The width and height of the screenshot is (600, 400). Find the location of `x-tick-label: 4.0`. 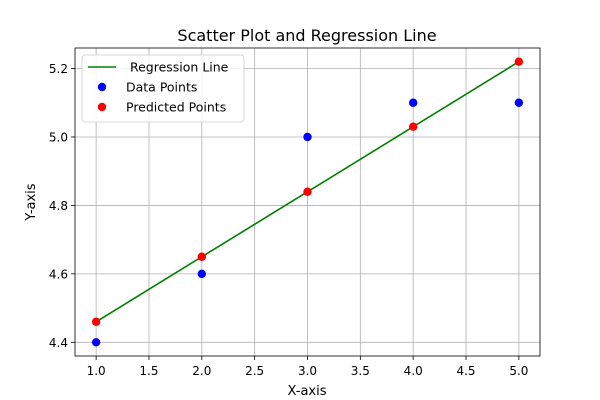

x-tick-label: 4.0 is located at coordinates (413, 371).